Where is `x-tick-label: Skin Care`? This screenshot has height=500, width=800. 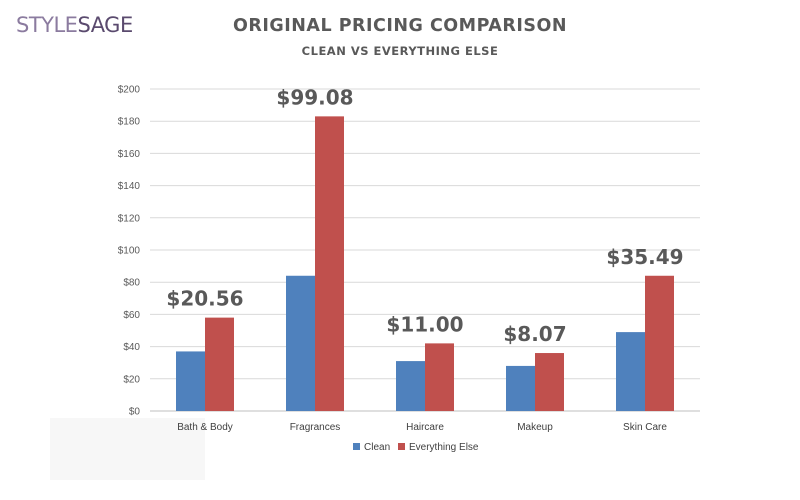 x-tick-label: Skin Care is located at coordinates (645, 427).